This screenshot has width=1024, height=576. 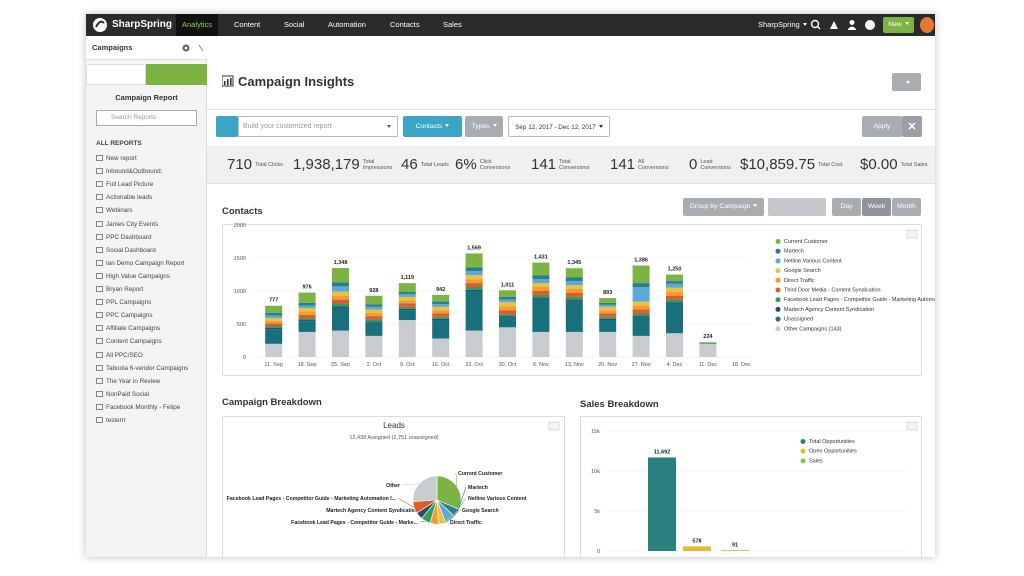 I want to click on stack-label: 976, so click(x=307, y=288).